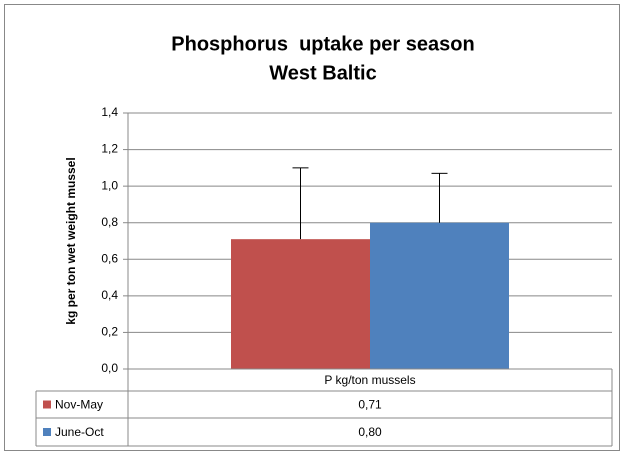 This screenshot has width=625, height=457. I want to click on chart-subtitle: West Baltic, so click(322, 73).